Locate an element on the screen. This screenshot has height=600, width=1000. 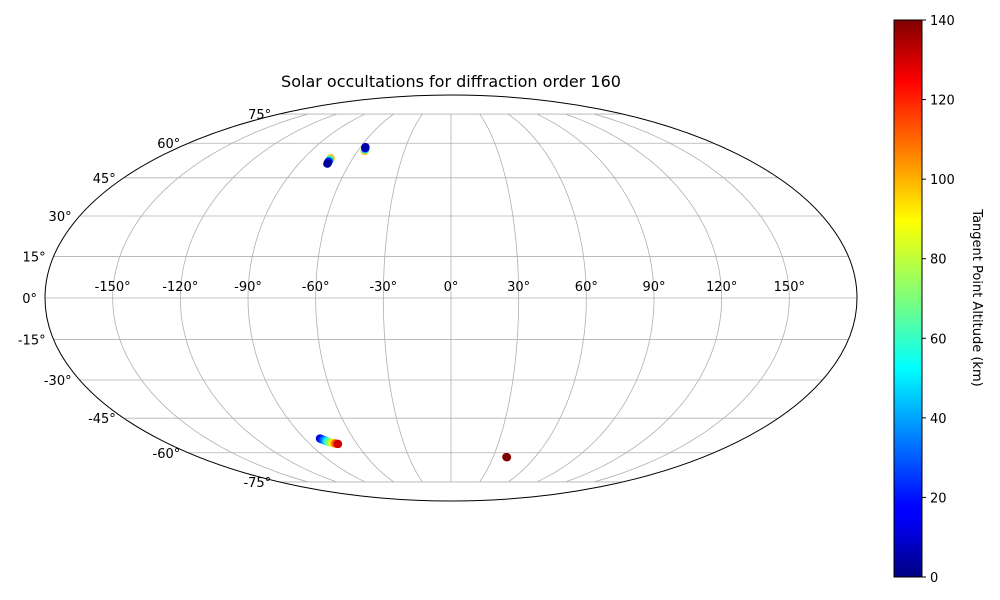
colorbar-gradient is located at coordinates (908, 298).